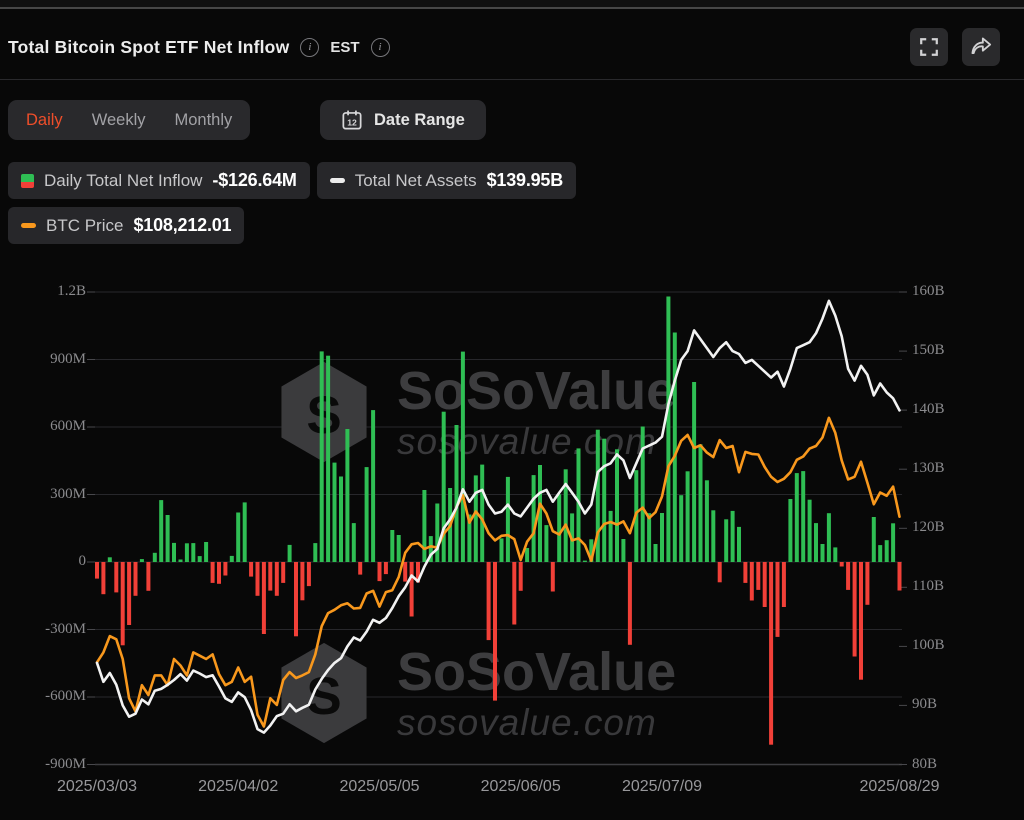 The height and width of the screenshot is (820, 1024). Describe the element at coordinates (520, 786) in the screenshot. I see `x-axis-label: 2025/06/05` at that location.